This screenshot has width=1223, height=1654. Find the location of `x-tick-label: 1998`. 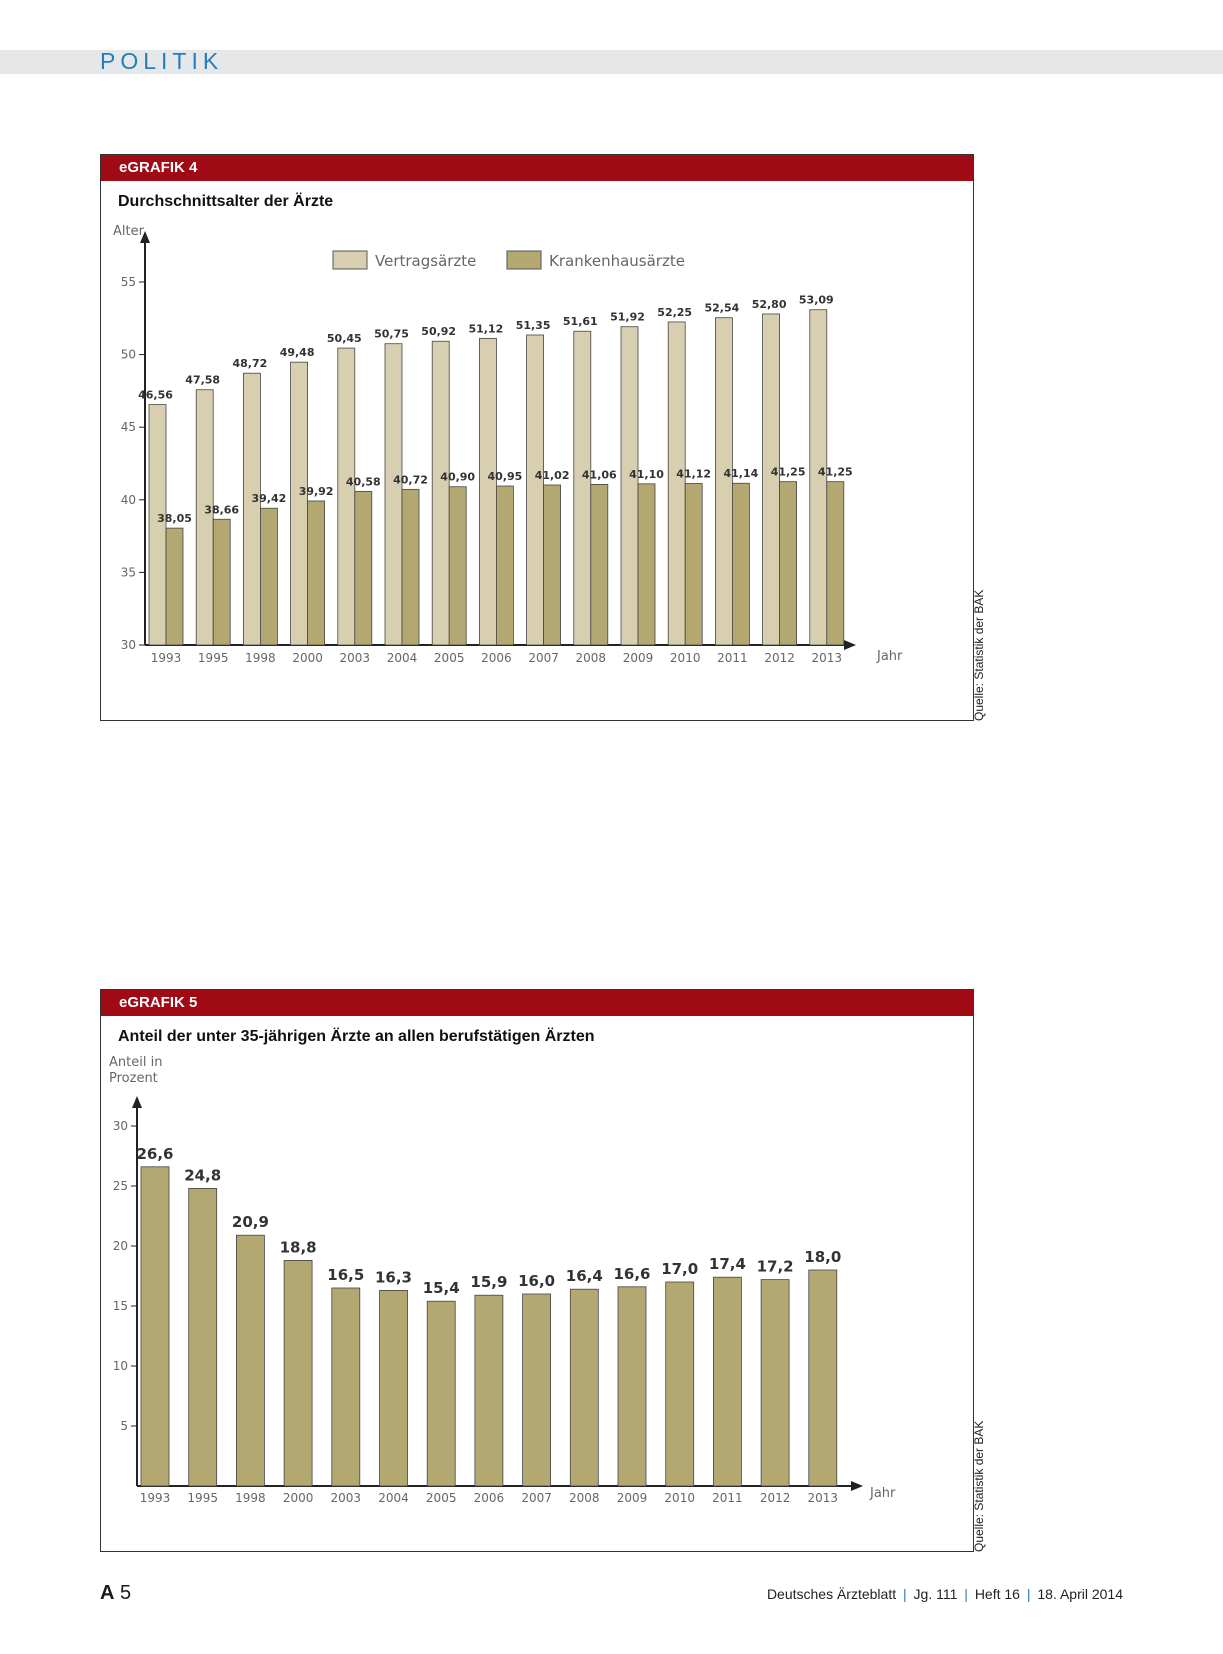

x-tick-label: 1998 is located at coordinates (250, 1498).